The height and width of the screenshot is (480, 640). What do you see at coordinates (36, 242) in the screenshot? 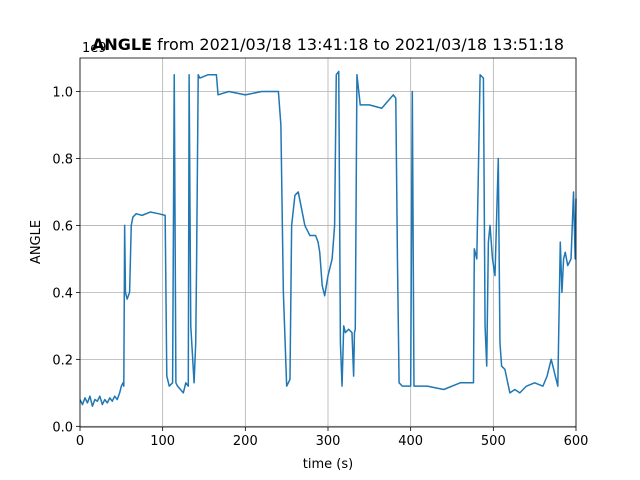
I see `y-axis-label: ANGLE` at bounding box center [36, 242].